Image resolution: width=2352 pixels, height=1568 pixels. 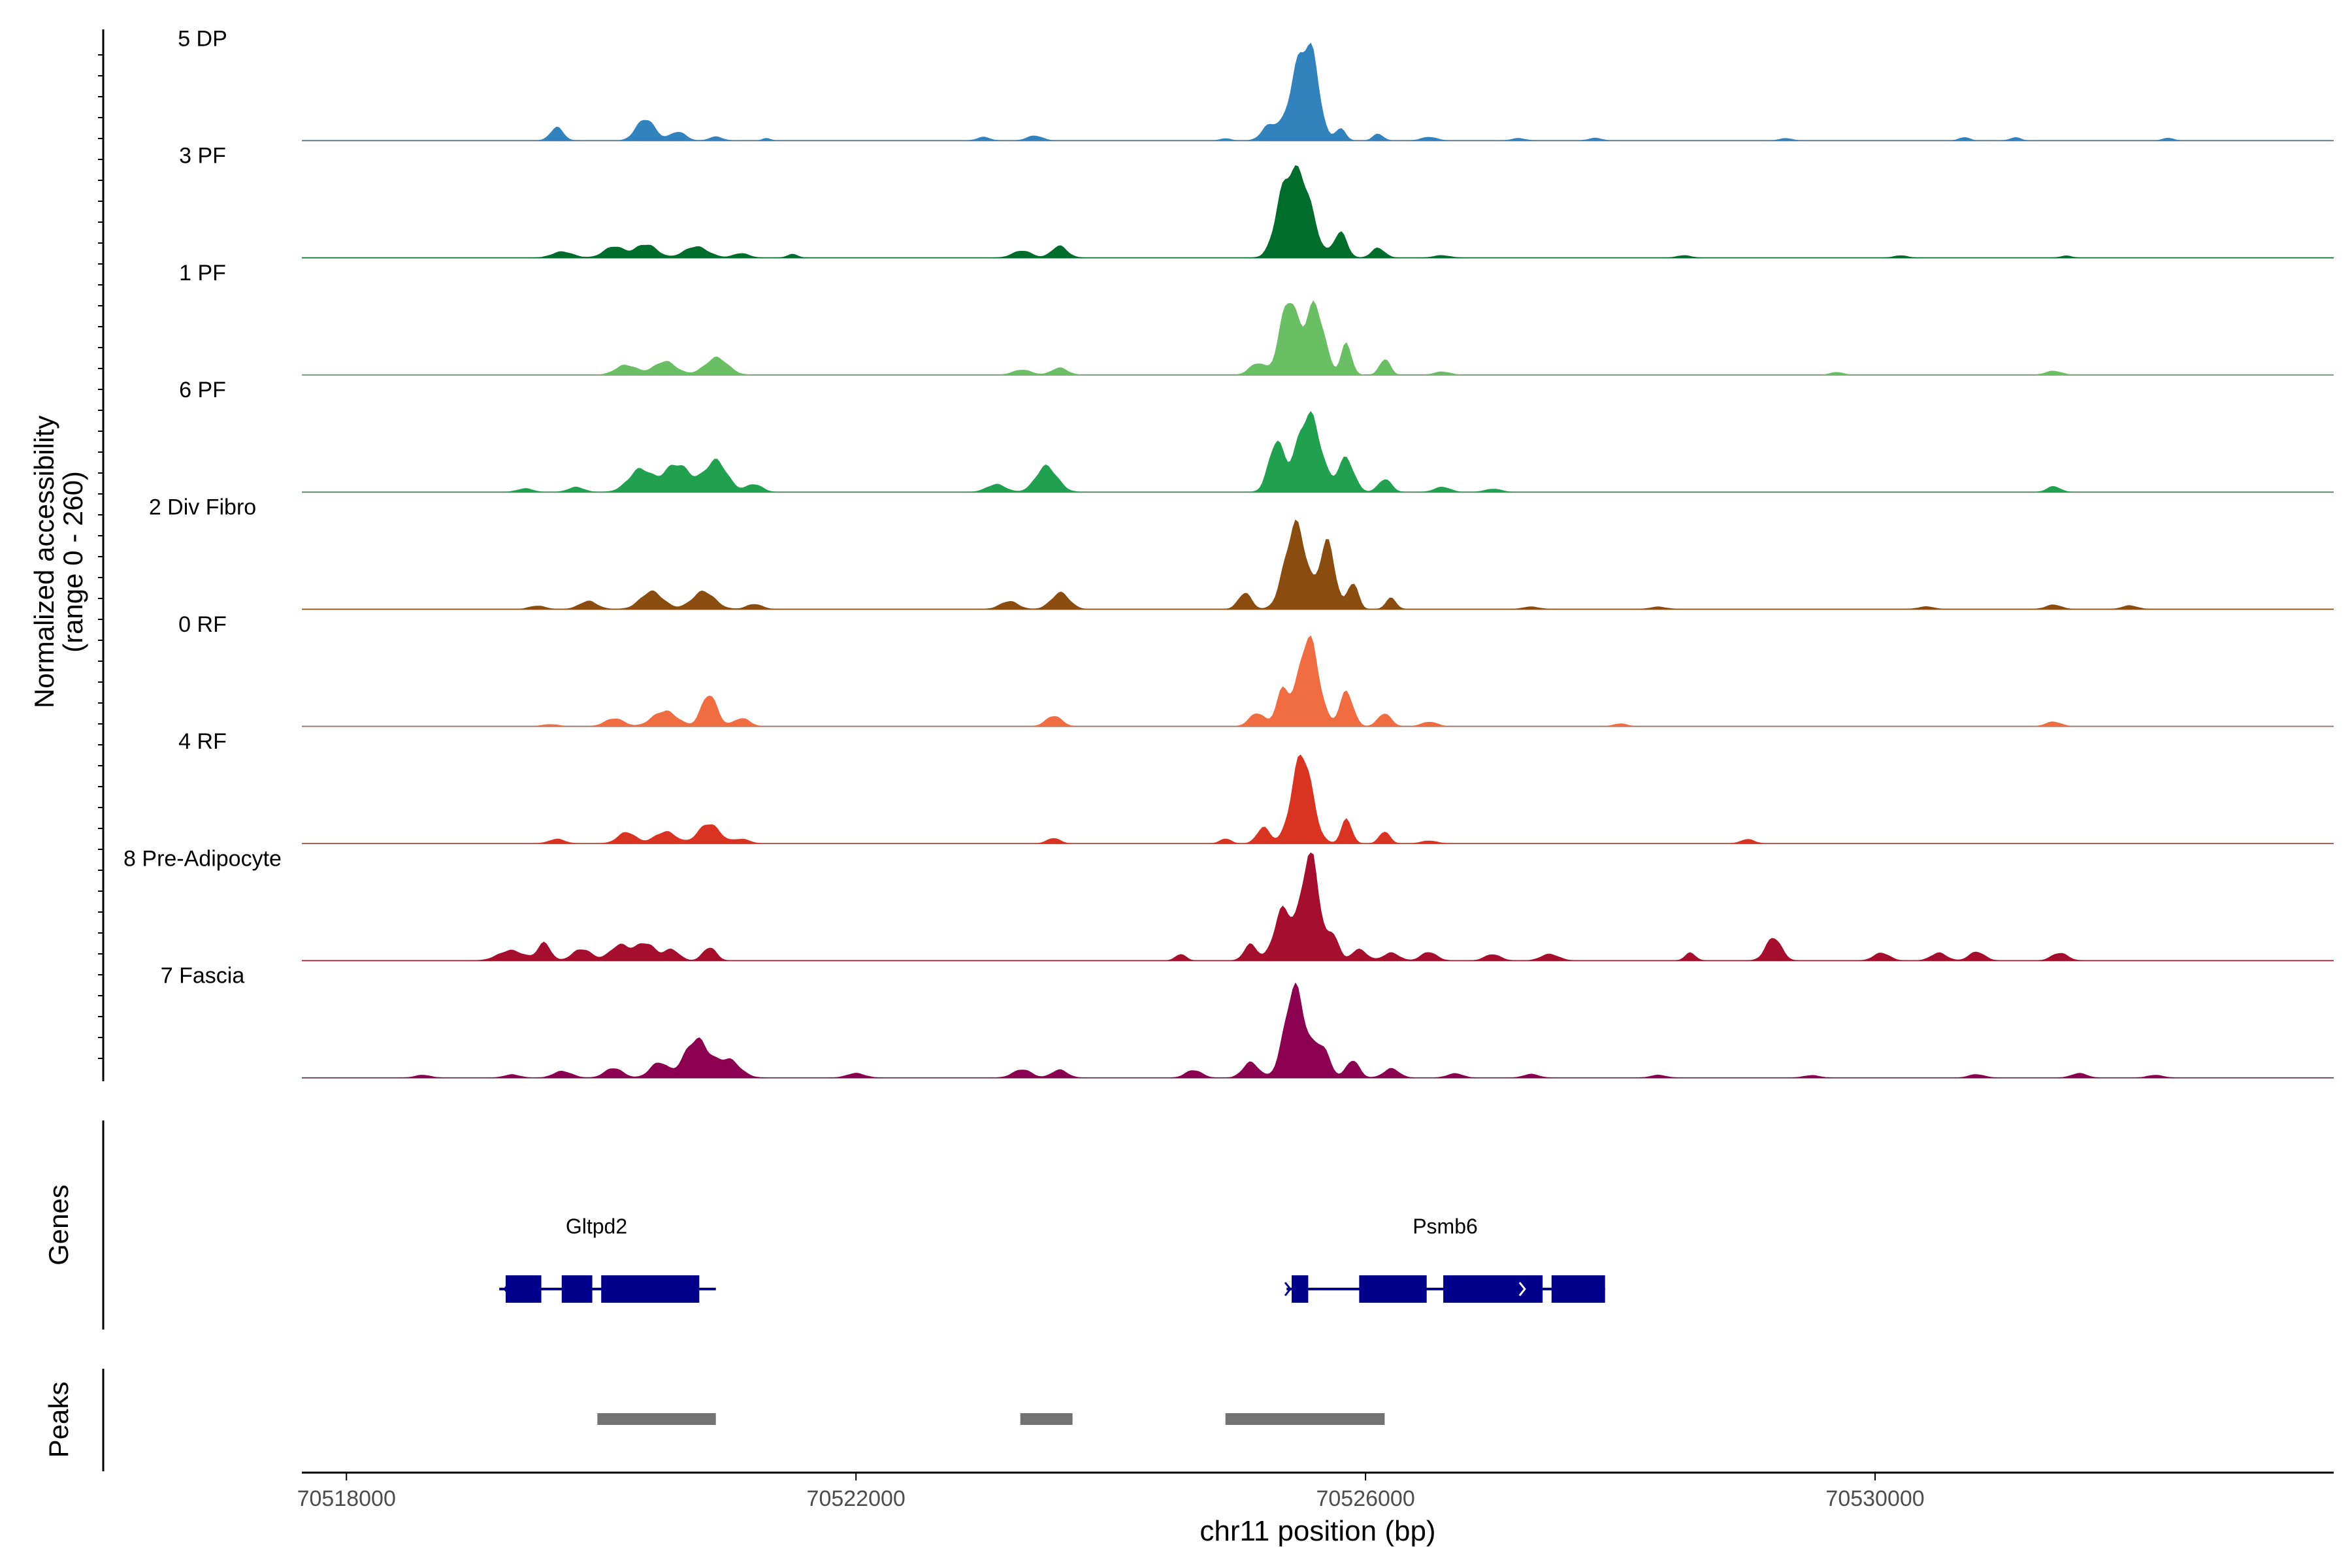 What do you see at coordinates (202, 858) in the screenshot?
I see `track-label: 8 Pre-Adipocyte` at bounding box center [202, 858].